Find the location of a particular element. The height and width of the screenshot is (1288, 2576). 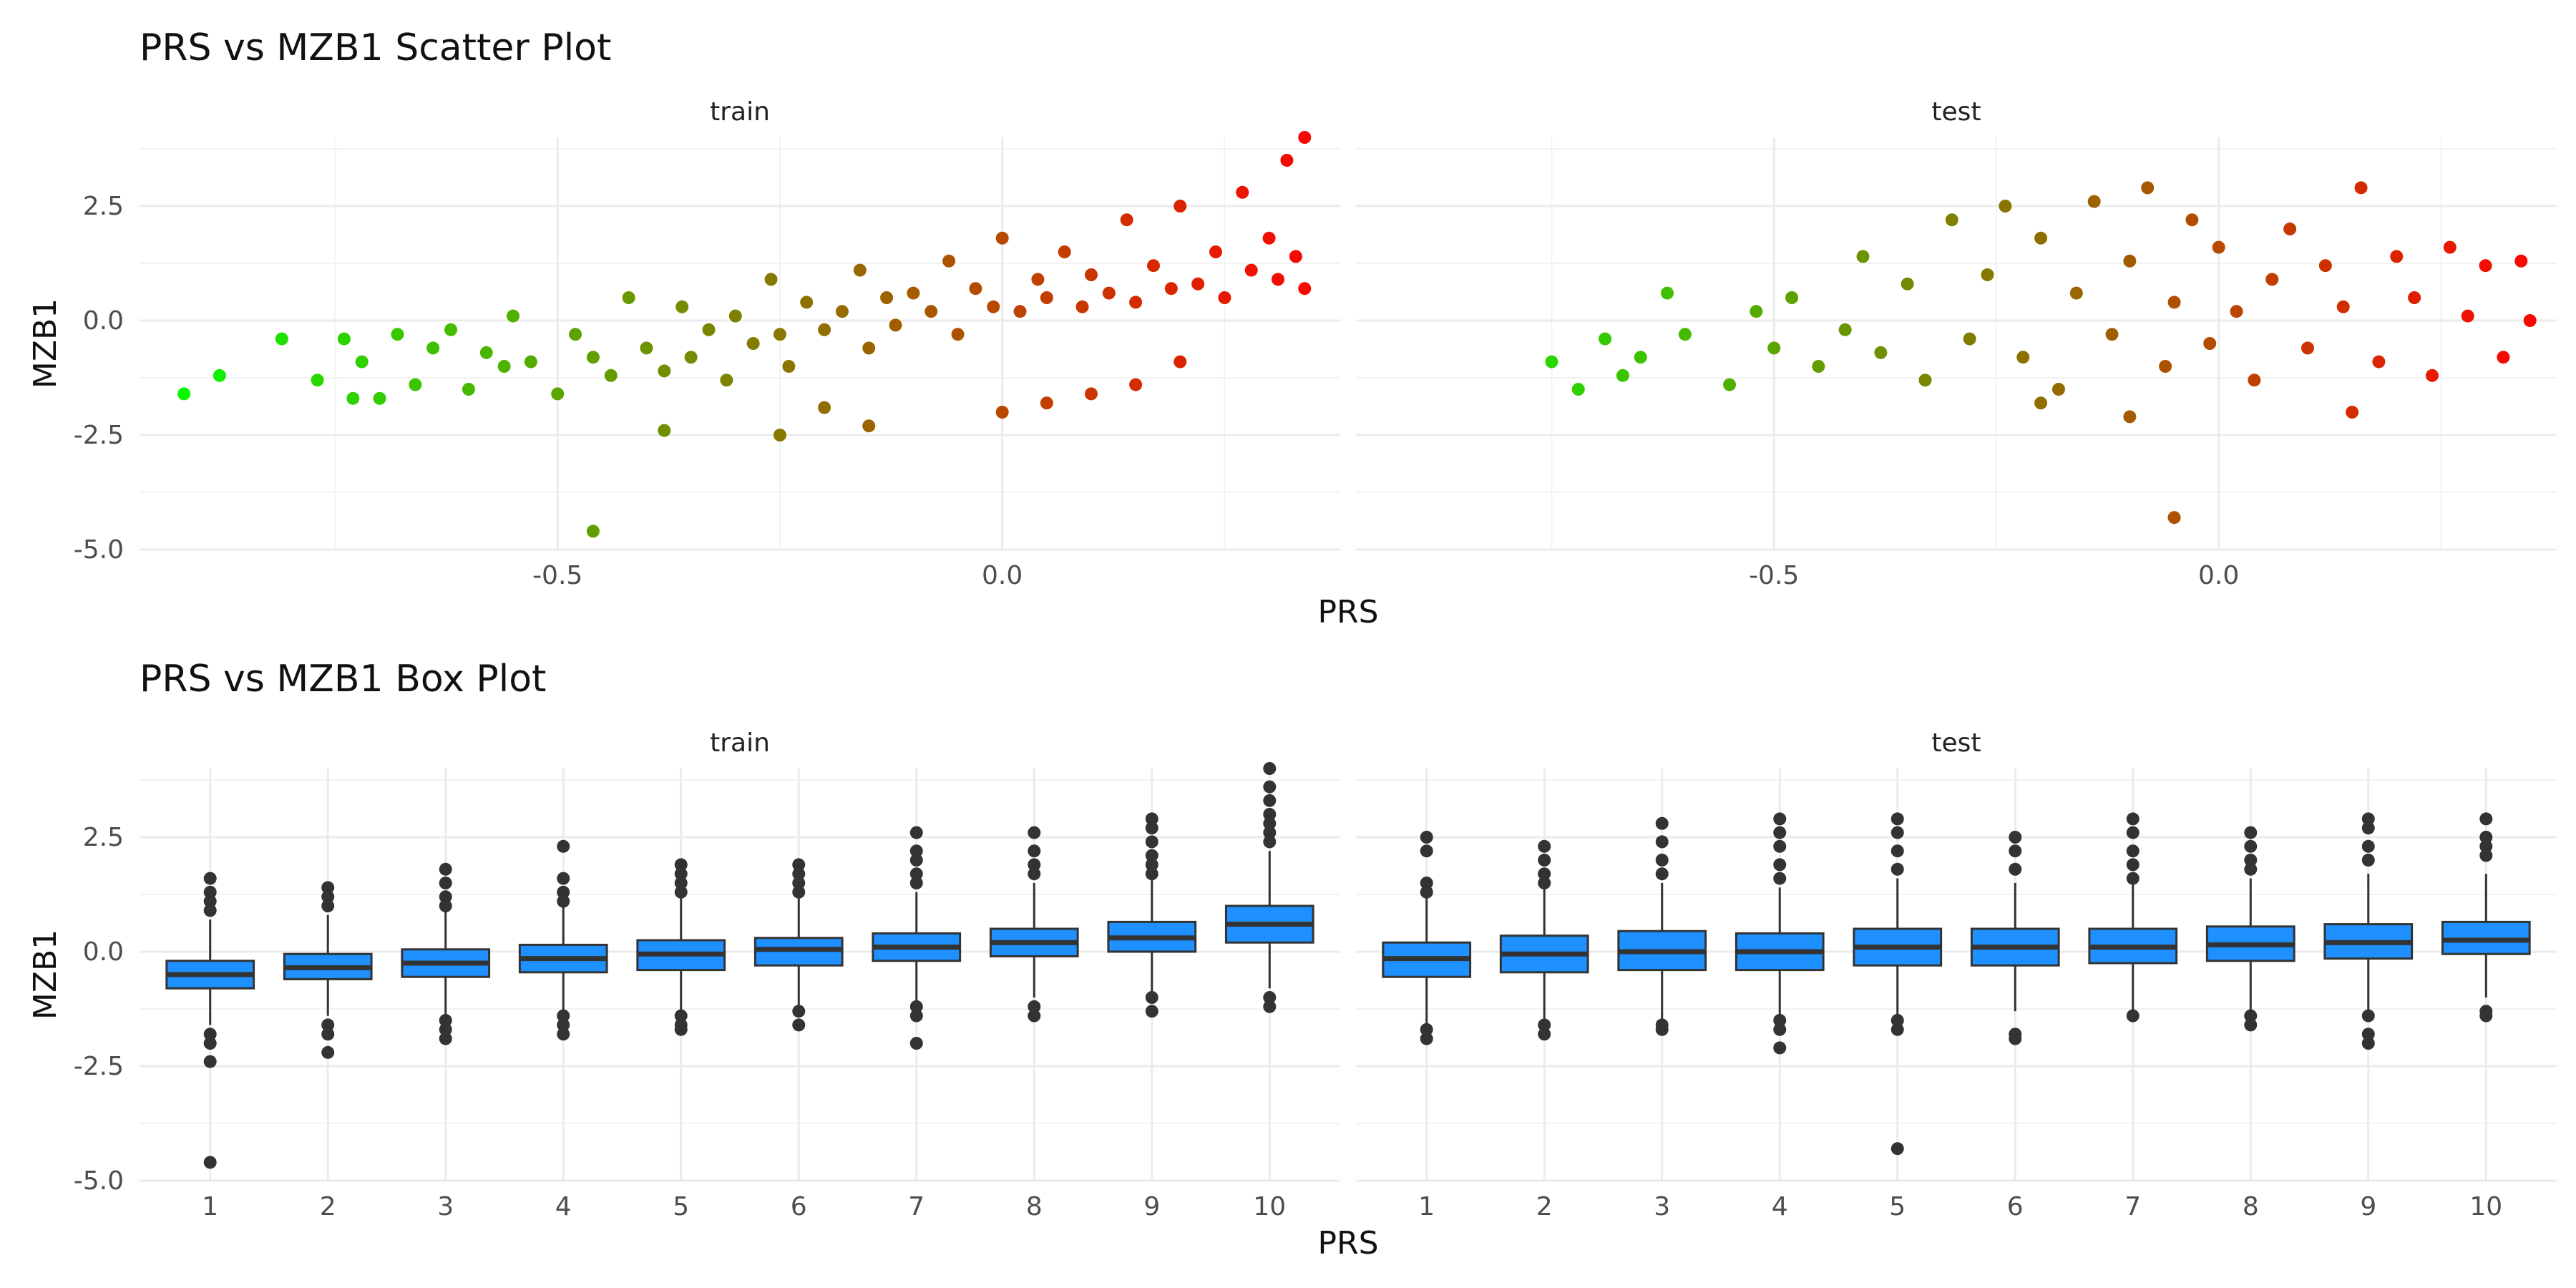

x-tick-label: 10 is located at coordinates (2485, 1206).